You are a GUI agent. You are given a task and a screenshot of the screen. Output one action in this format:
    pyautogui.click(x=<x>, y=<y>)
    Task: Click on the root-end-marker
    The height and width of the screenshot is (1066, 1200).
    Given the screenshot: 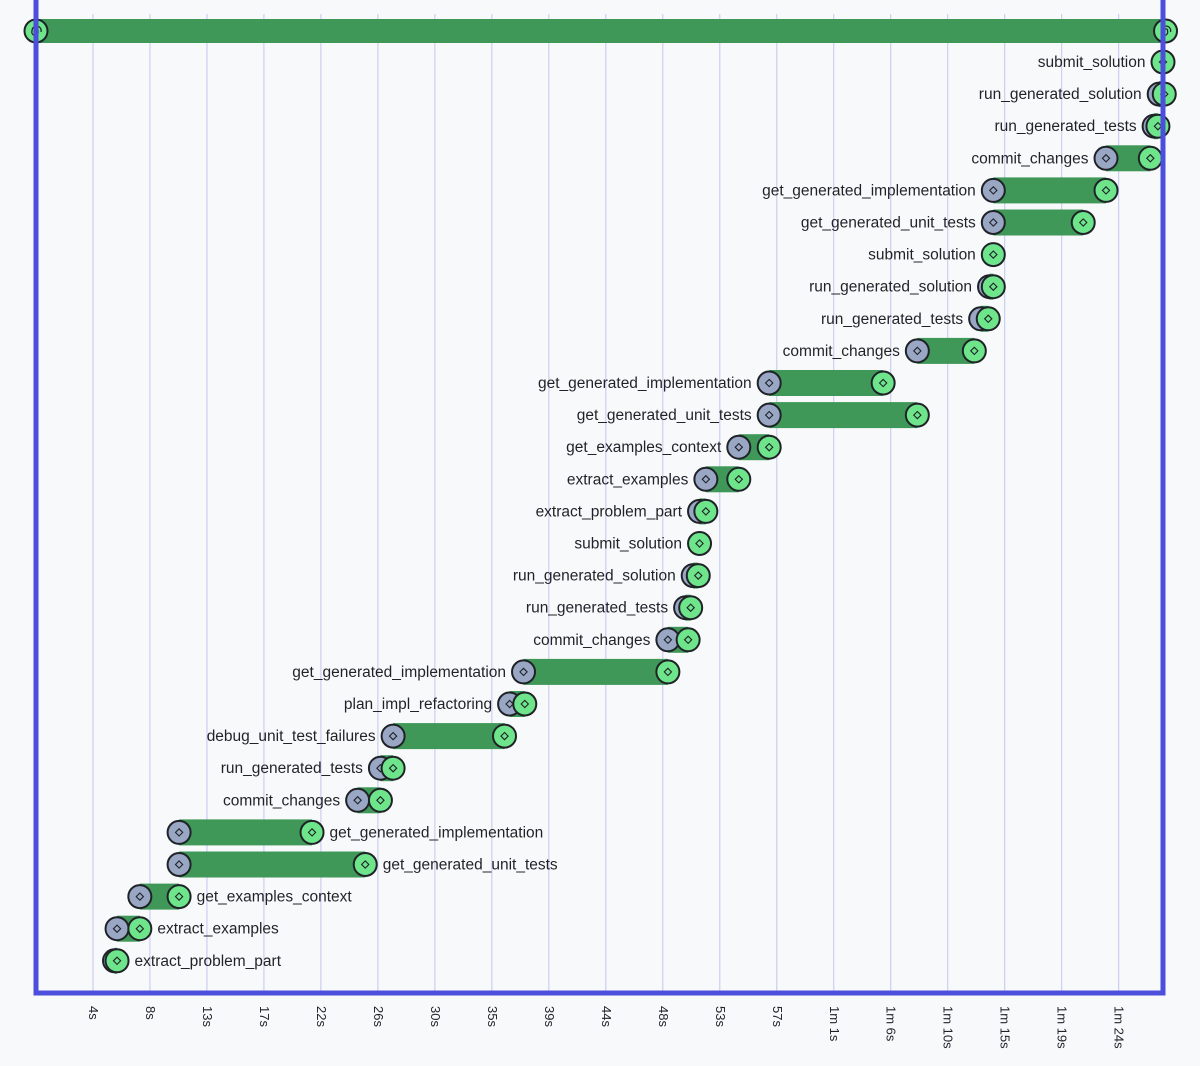 What is the action you would take?
    pyautogui.click(x=1166, y=31)
    